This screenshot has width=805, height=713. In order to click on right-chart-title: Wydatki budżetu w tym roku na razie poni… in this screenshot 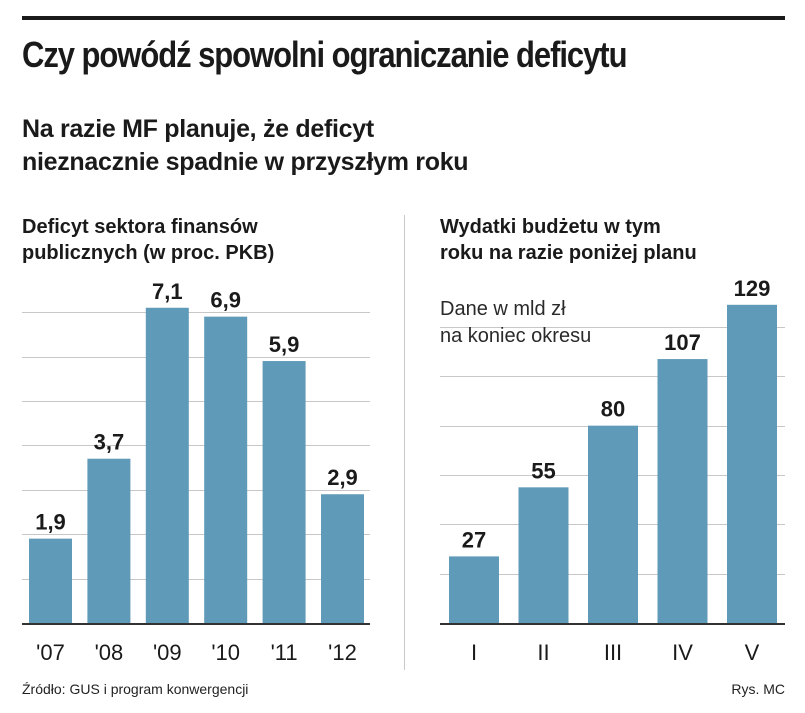, I will do `click(568, 240)`.